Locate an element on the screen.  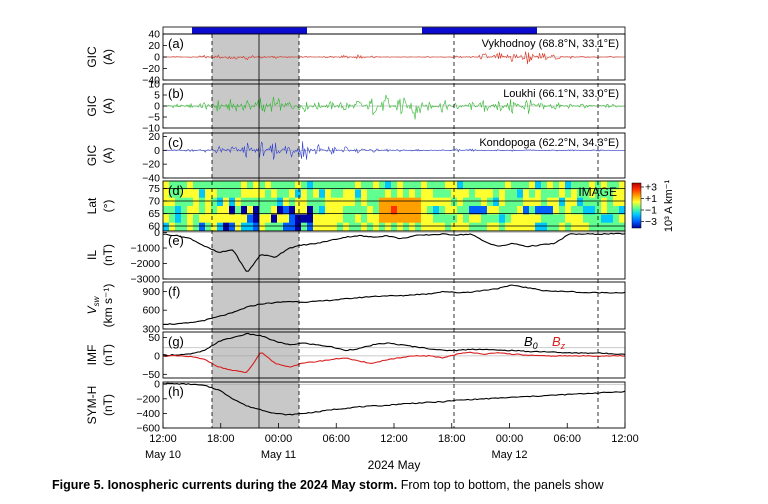
y-tick-label: 50 is located at coordinates (154, 338).